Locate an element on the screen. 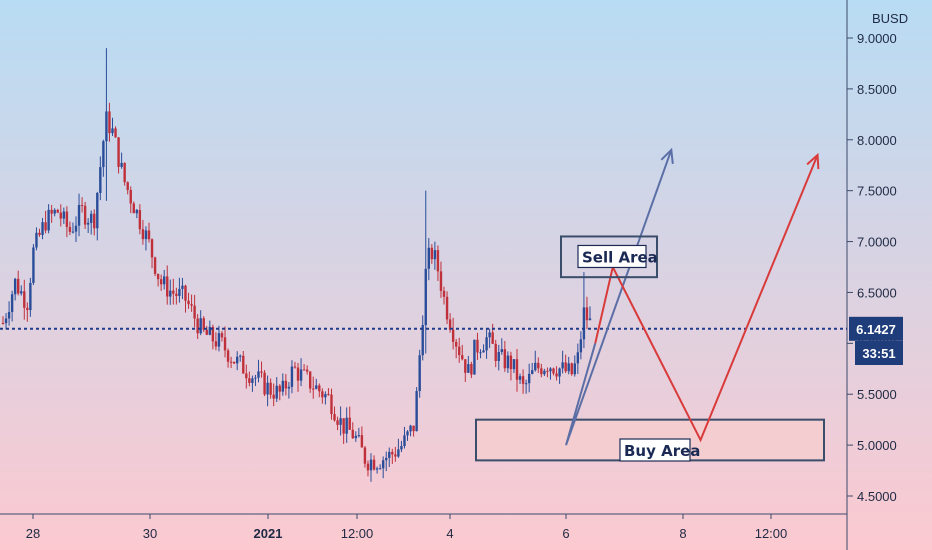 The width and height of the screenshot is (932, 550). price-tick-label: 5.0000 is located at coordinates (877, 445).